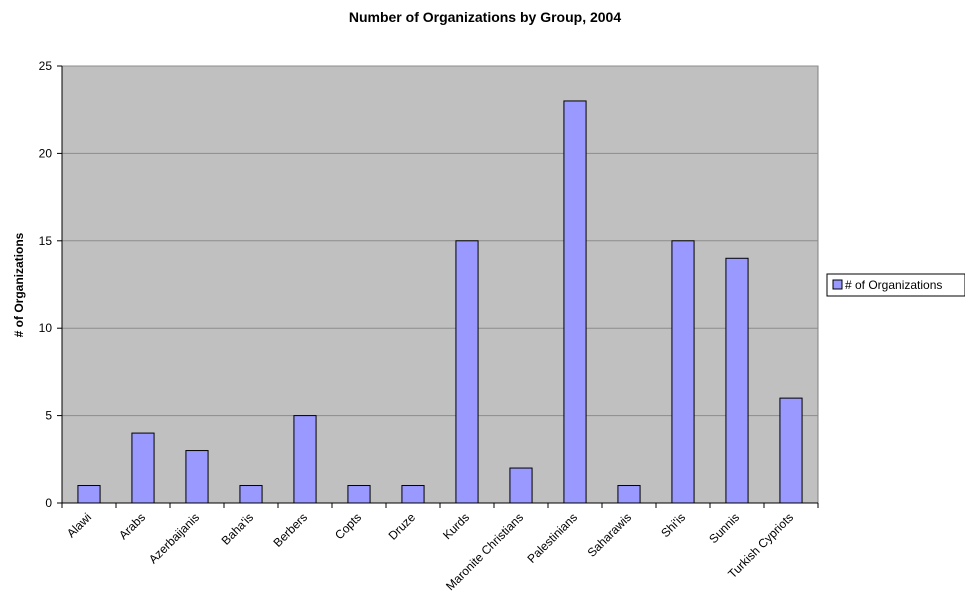 The height and width of the screenshot is (607, 965). I want to click on x-tick-label: Saharawis, so click(610, 535).